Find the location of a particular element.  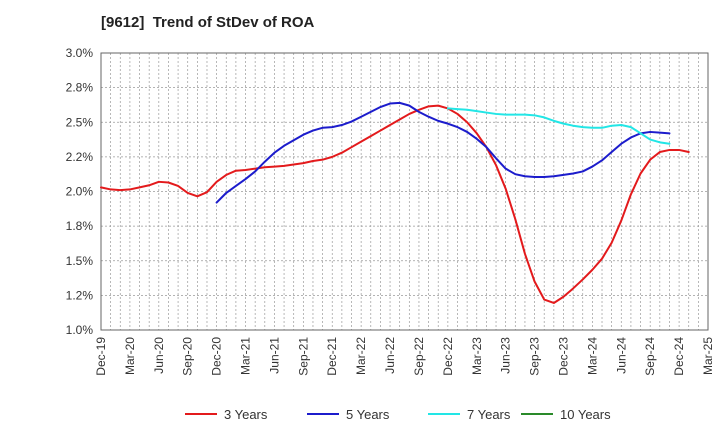

x-tick-label: Dec-21 is located at coordinates (332, 356).